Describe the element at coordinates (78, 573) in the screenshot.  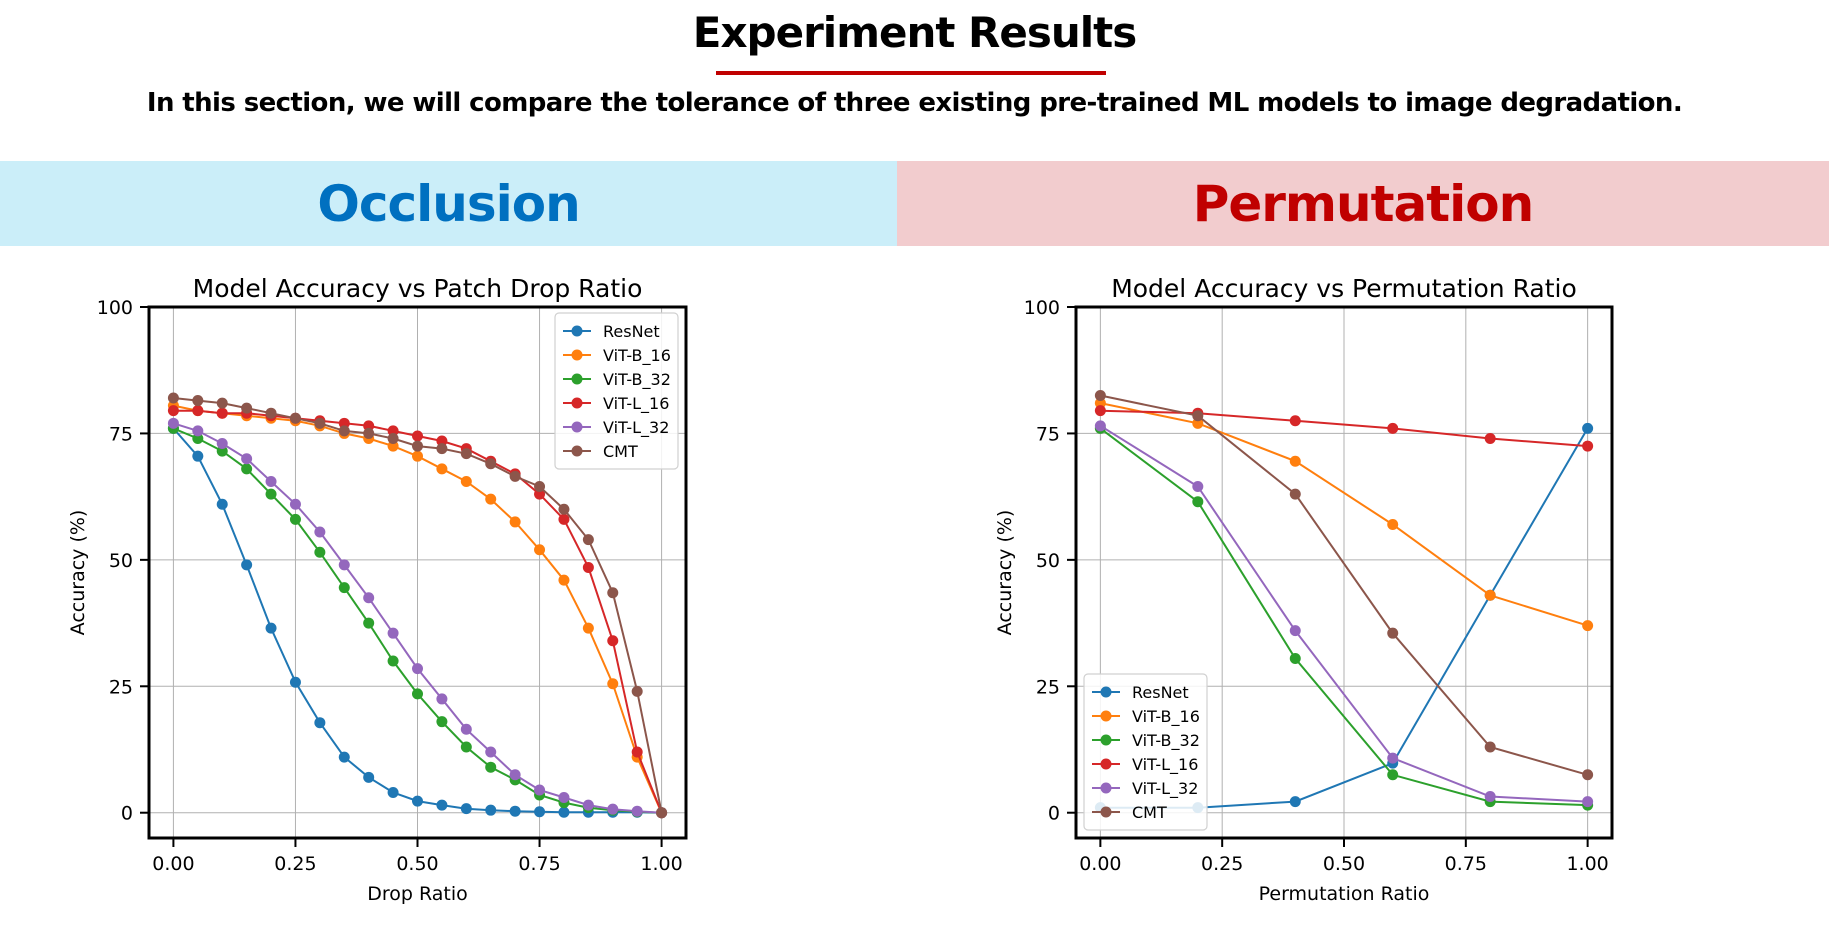
I see `y-axis-label: Accuracy (%)` at that location.